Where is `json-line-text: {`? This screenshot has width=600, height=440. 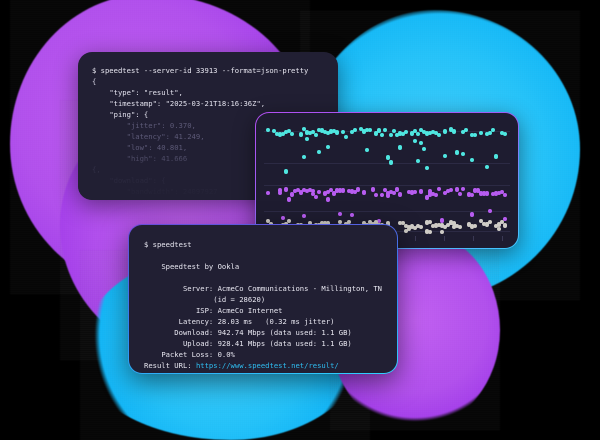
json-line-text: { is located at coordinates (94, 81).